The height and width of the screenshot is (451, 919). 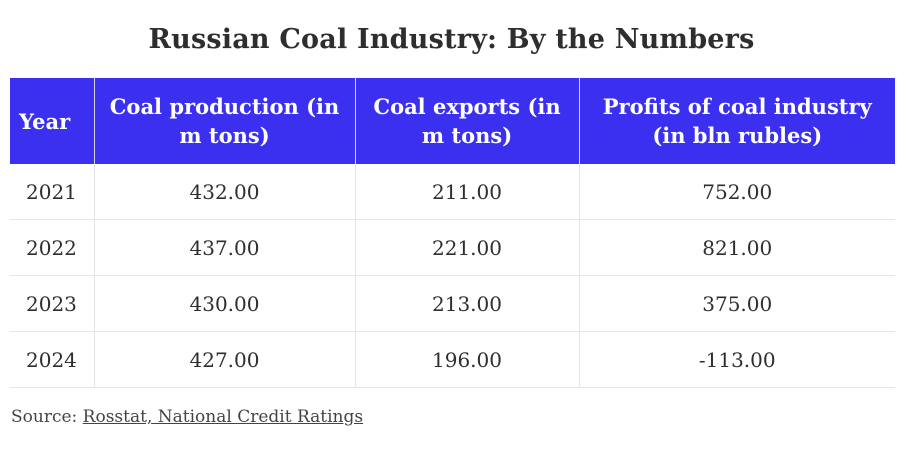 I want to click on cell-coal-exports: 221.00, so click(x=467, y=247).